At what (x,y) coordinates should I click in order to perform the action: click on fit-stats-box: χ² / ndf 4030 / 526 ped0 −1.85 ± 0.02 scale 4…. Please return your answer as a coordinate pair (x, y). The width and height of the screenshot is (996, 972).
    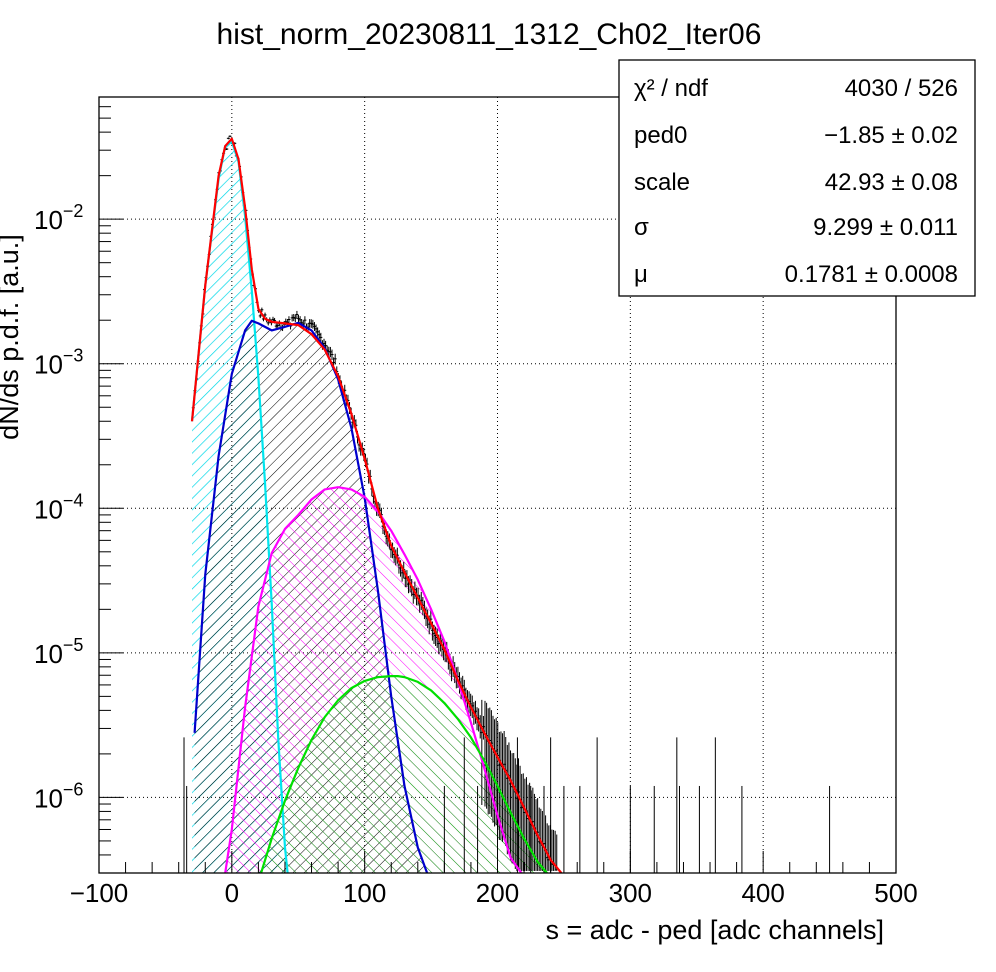
    Looking at the image, I should click on (797, 178).